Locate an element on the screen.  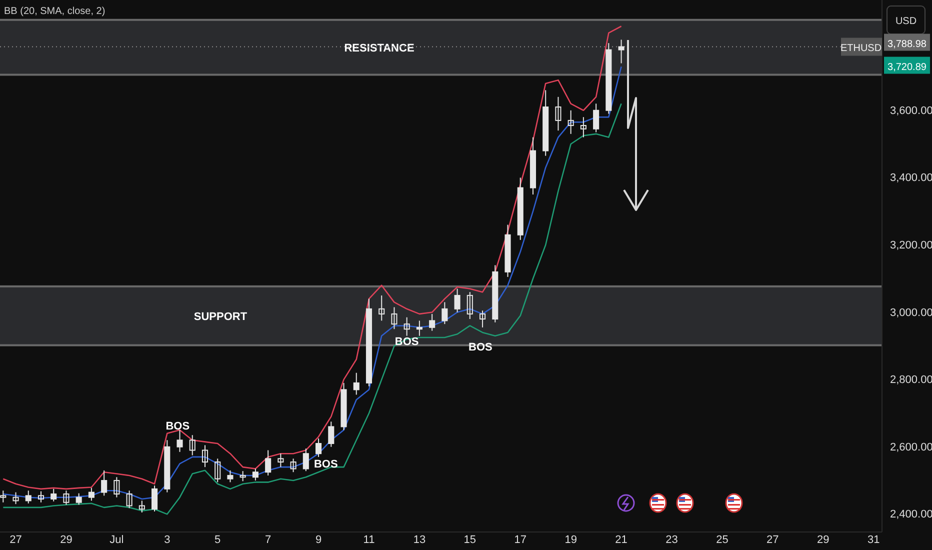
x-tick-label: 19 is located at coordinates (570, 540).